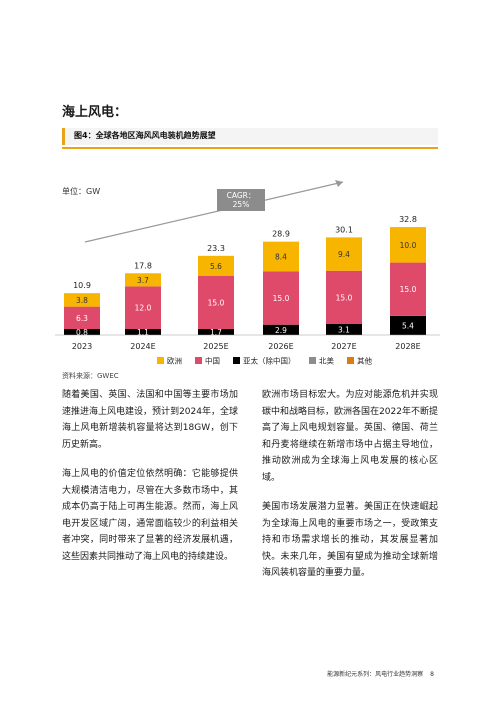 This screenshot has width=500, height=708. I want to click on x-tick-label: 2027E, so click(343, 346).